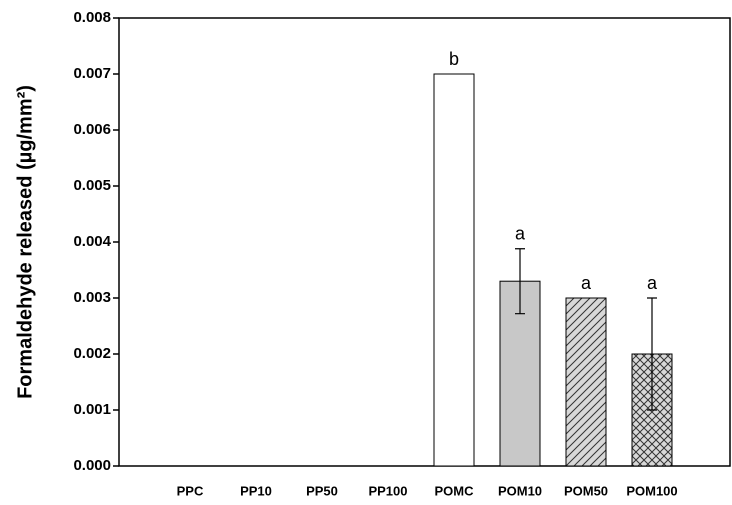 This screenshot has height=505, width=732. I want to click on x-tick-label: PP100, so click(387, 490).